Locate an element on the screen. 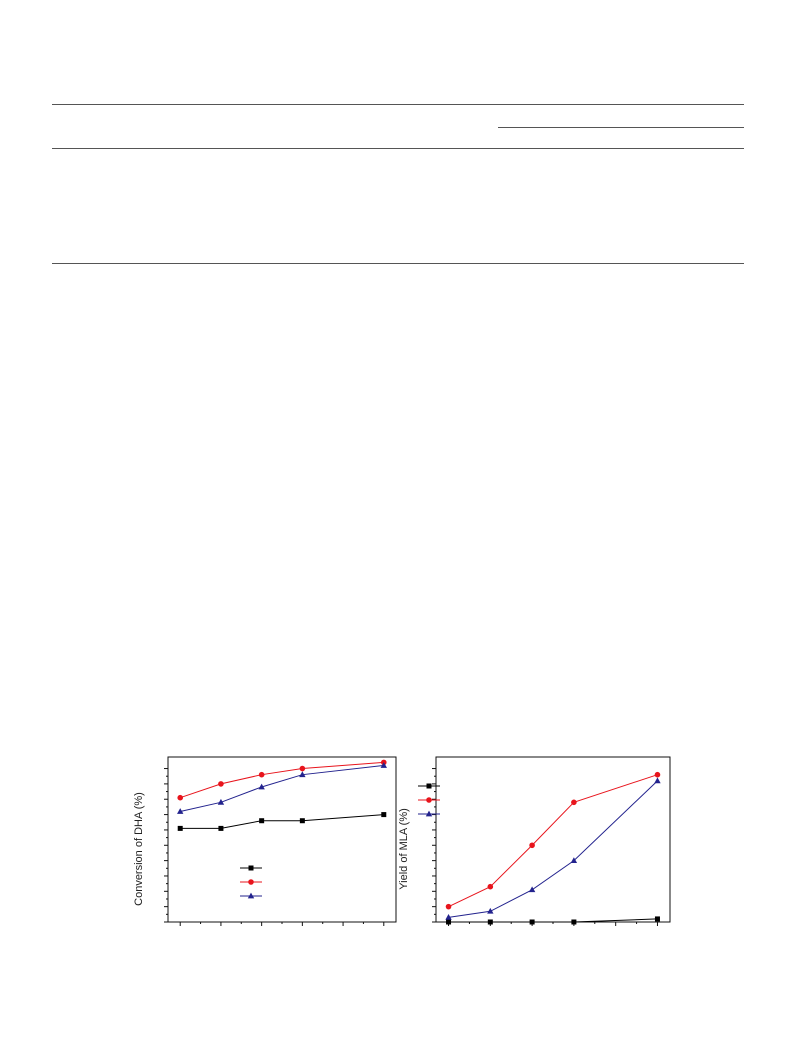 This screenshot has width=793, height=1057. y-axis-label: Conversion of DHA (%) is located at coordinates (139, 849).